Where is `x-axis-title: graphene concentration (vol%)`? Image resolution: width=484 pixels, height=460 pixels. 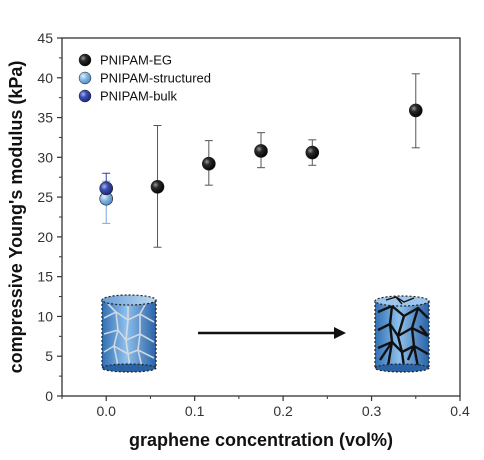 x-axis-title: graphene concentration (vol%) is located at coordinates (261, 440).